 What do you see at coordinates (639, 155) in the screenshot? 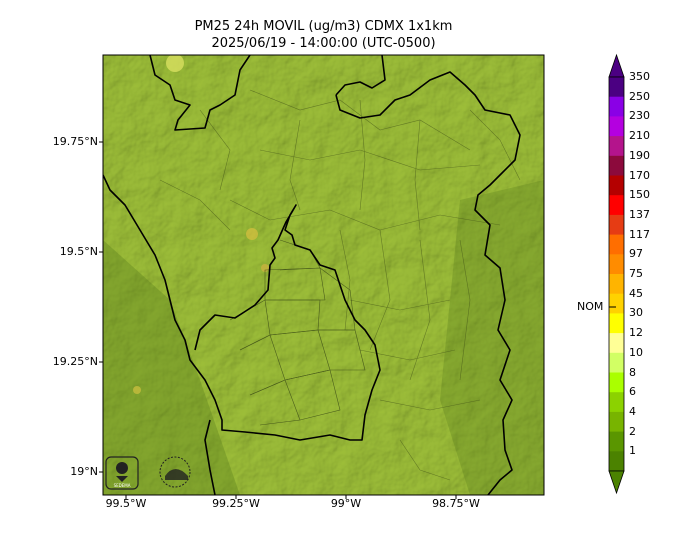
I see `colorbar-tick-label: 190` at bounding box center [639, 155].